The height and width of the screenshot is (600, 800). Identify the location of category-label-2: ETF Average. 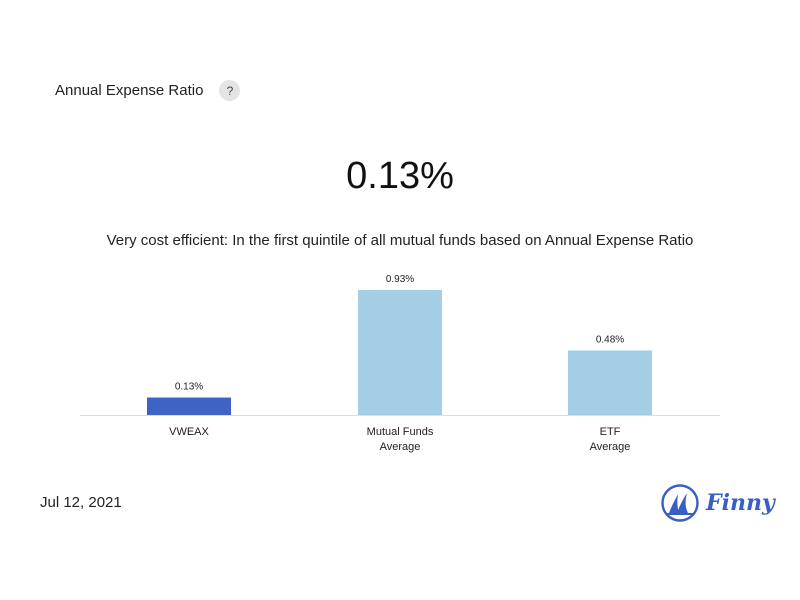
(610, 439).